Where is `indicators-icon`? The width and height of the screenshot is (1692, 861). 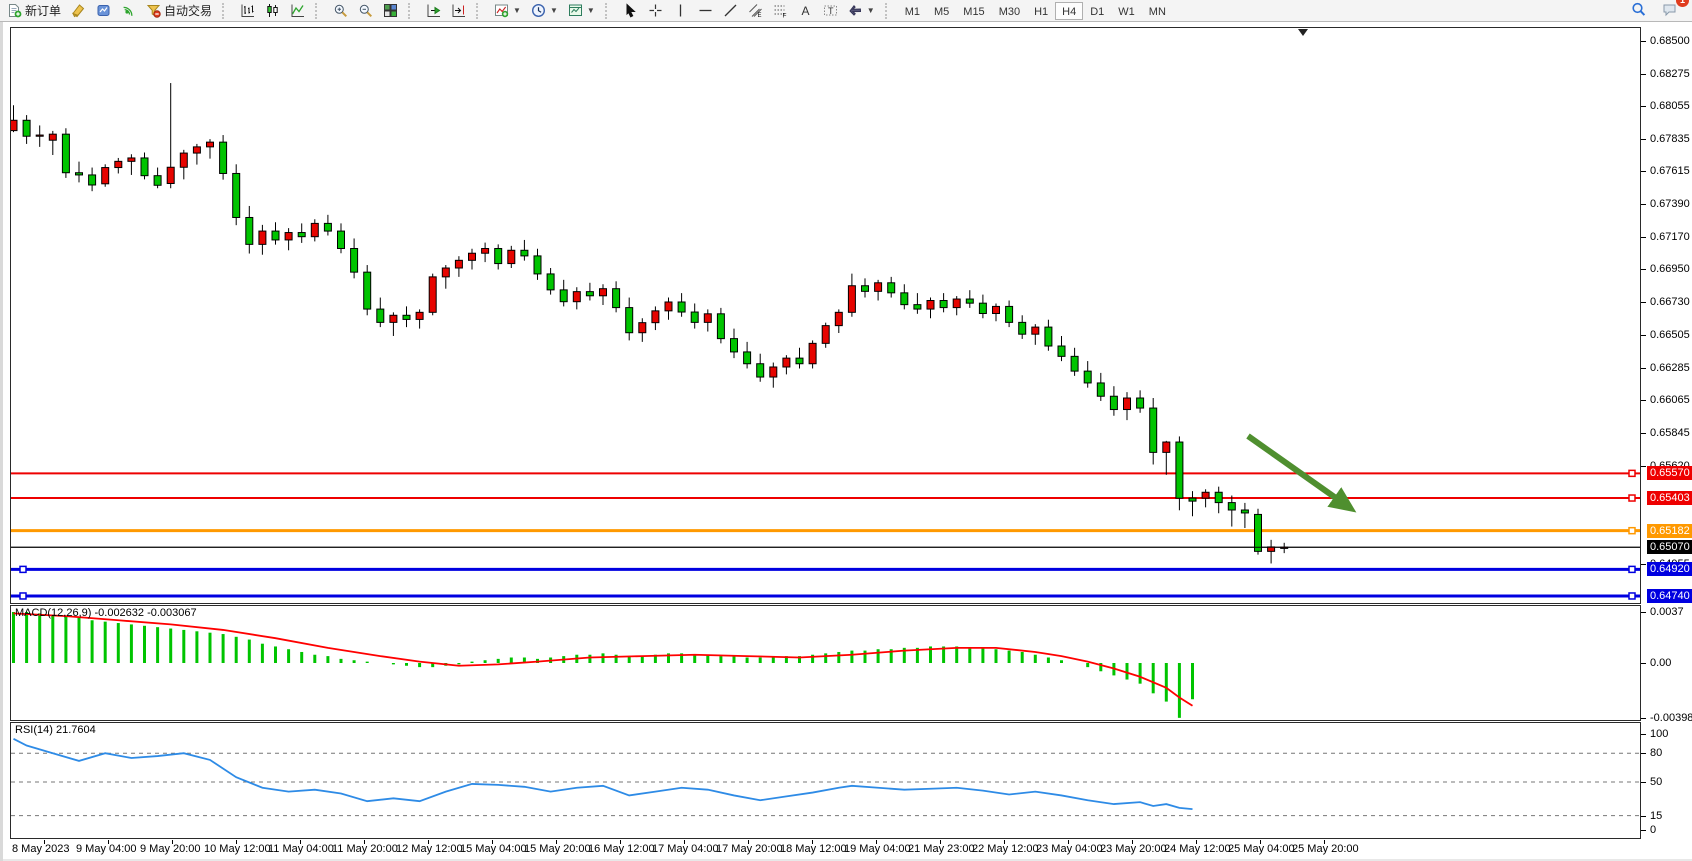
indicators-icon is located at coordinates (501, 10).